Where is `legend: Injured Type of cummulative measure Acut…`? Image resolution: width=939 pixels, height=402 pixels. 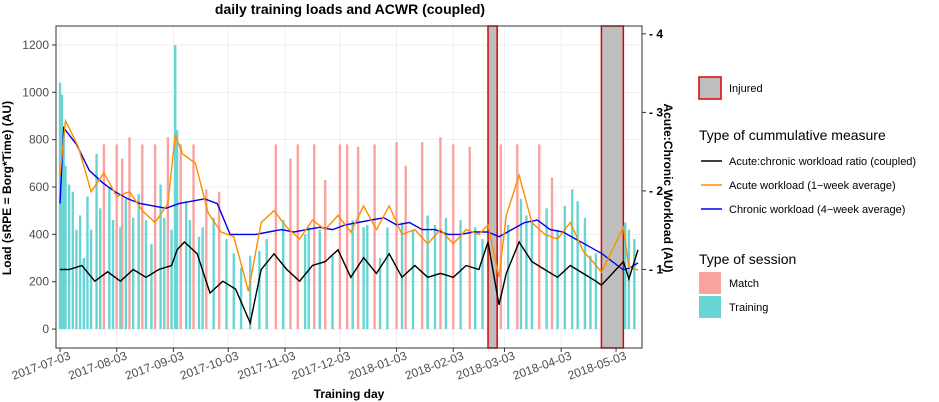
legend: Injured Type of cummulative measure Acut… is located at coordinates (807, 197).